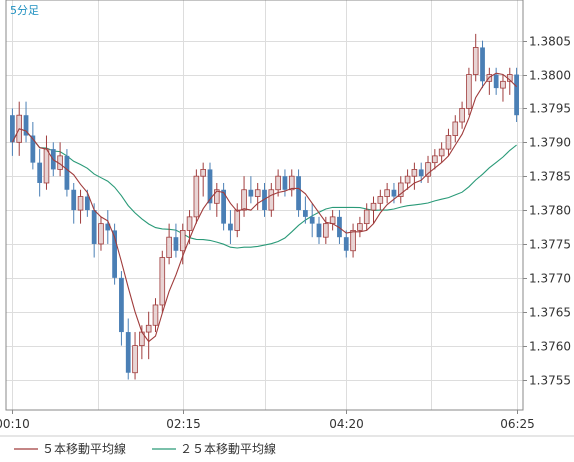 The width and height of the screenshot is (574, 462). Describe the element at coordinates (145, 448) in the screenshot. I see `legend: ５本移動平均線 ２５本移動平均線` at that location.